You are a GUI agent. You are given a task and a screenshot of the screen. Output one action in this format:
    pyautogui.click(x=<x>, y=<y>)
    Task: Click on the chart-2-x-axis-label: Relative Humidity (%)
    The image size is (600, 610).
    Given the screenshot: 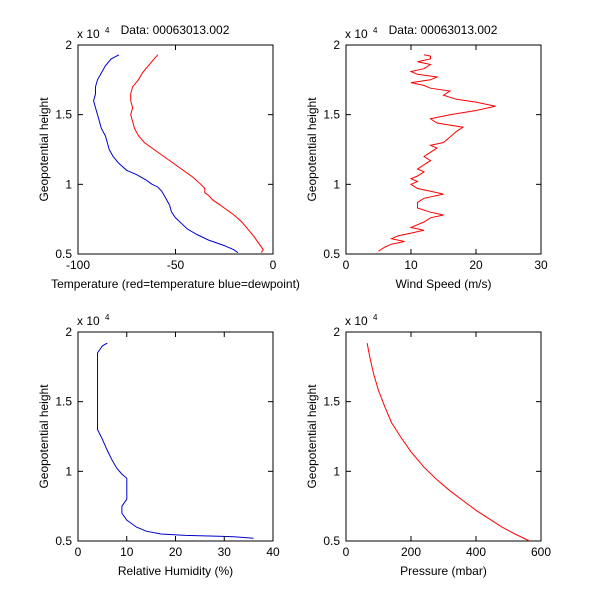 What is the action you would take?
    pyautogui.click(x=175, y=571)
    